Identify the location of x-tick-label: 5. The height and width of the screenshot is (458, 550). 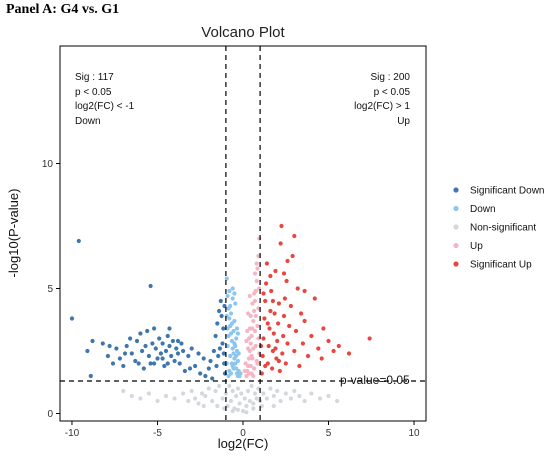
(329, 433).